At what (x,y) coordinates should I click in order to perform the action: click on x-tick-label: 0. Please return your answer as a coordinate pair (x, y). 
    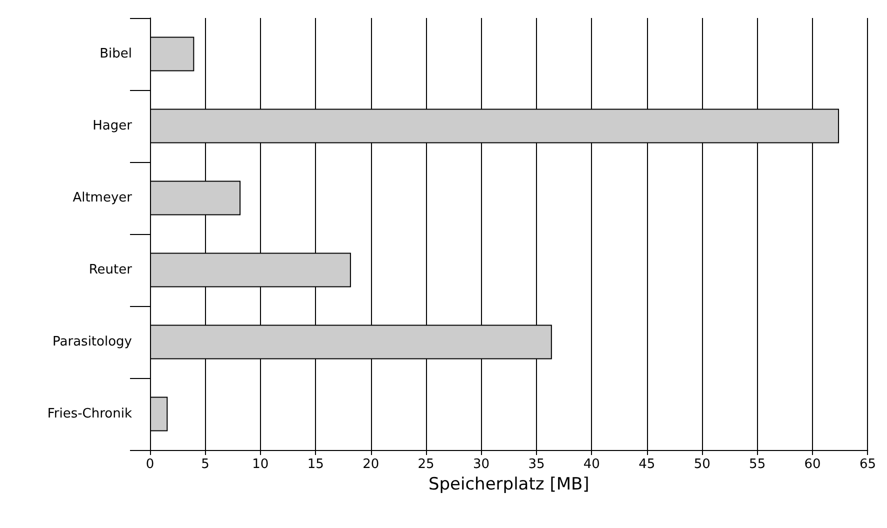
    Looking at the image, I should click on (150, 464).